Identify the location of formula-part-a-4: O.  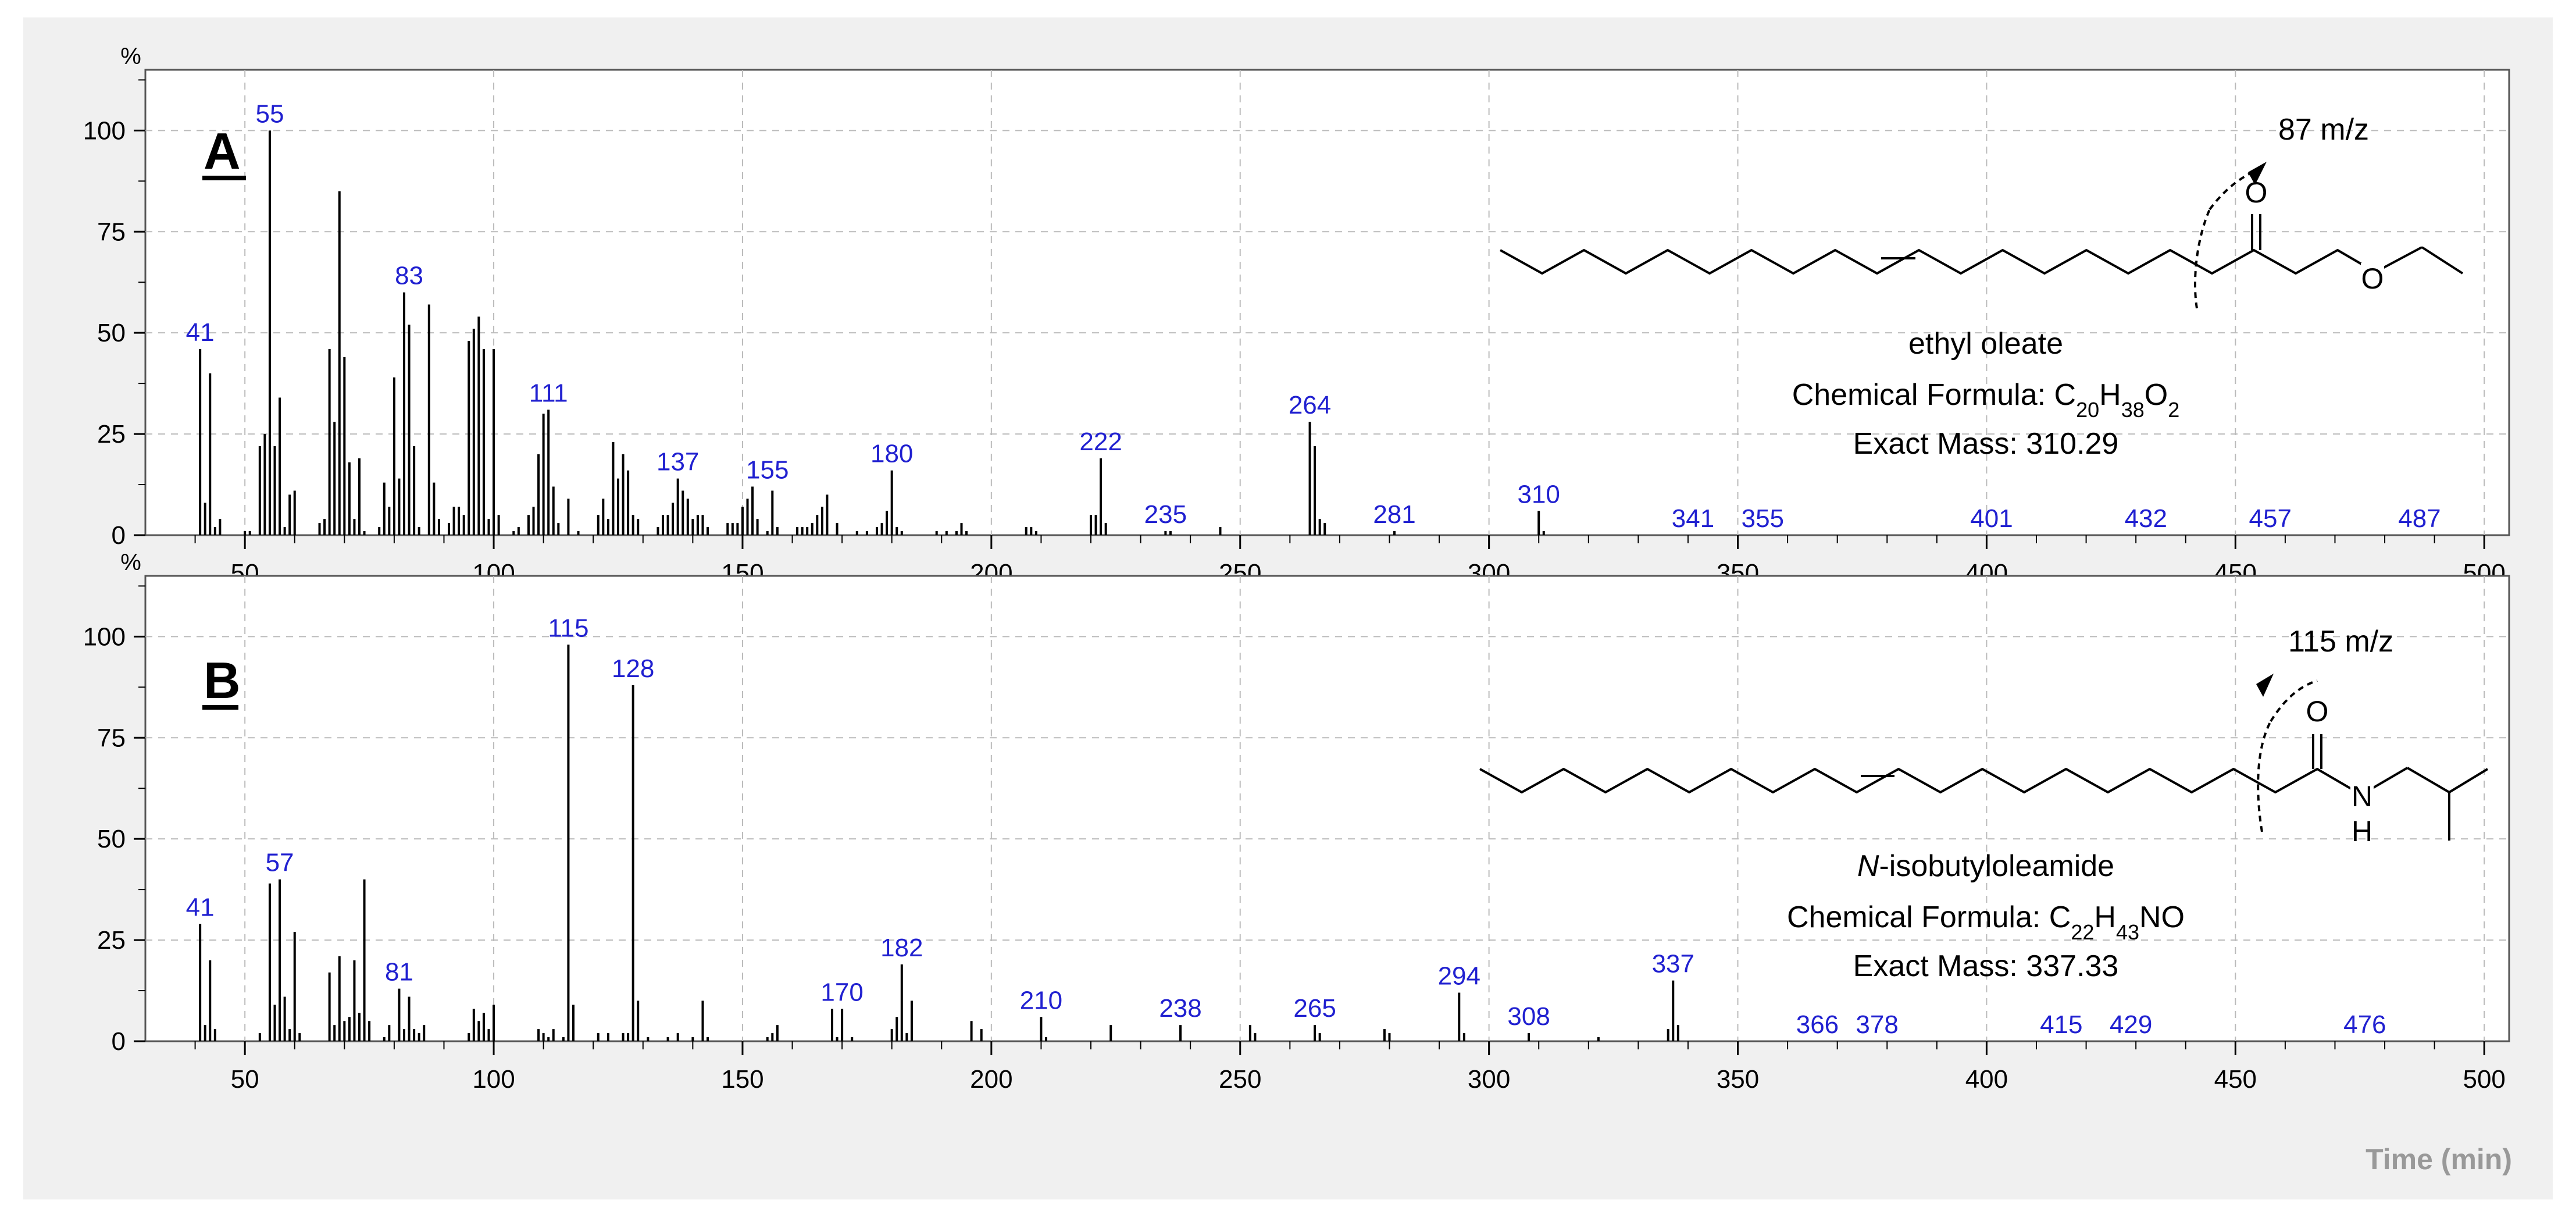
(2157, 395).